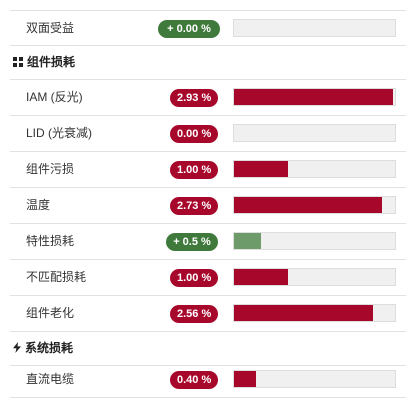  I want to click on section-title: 系统损耗, so click(49, 348).